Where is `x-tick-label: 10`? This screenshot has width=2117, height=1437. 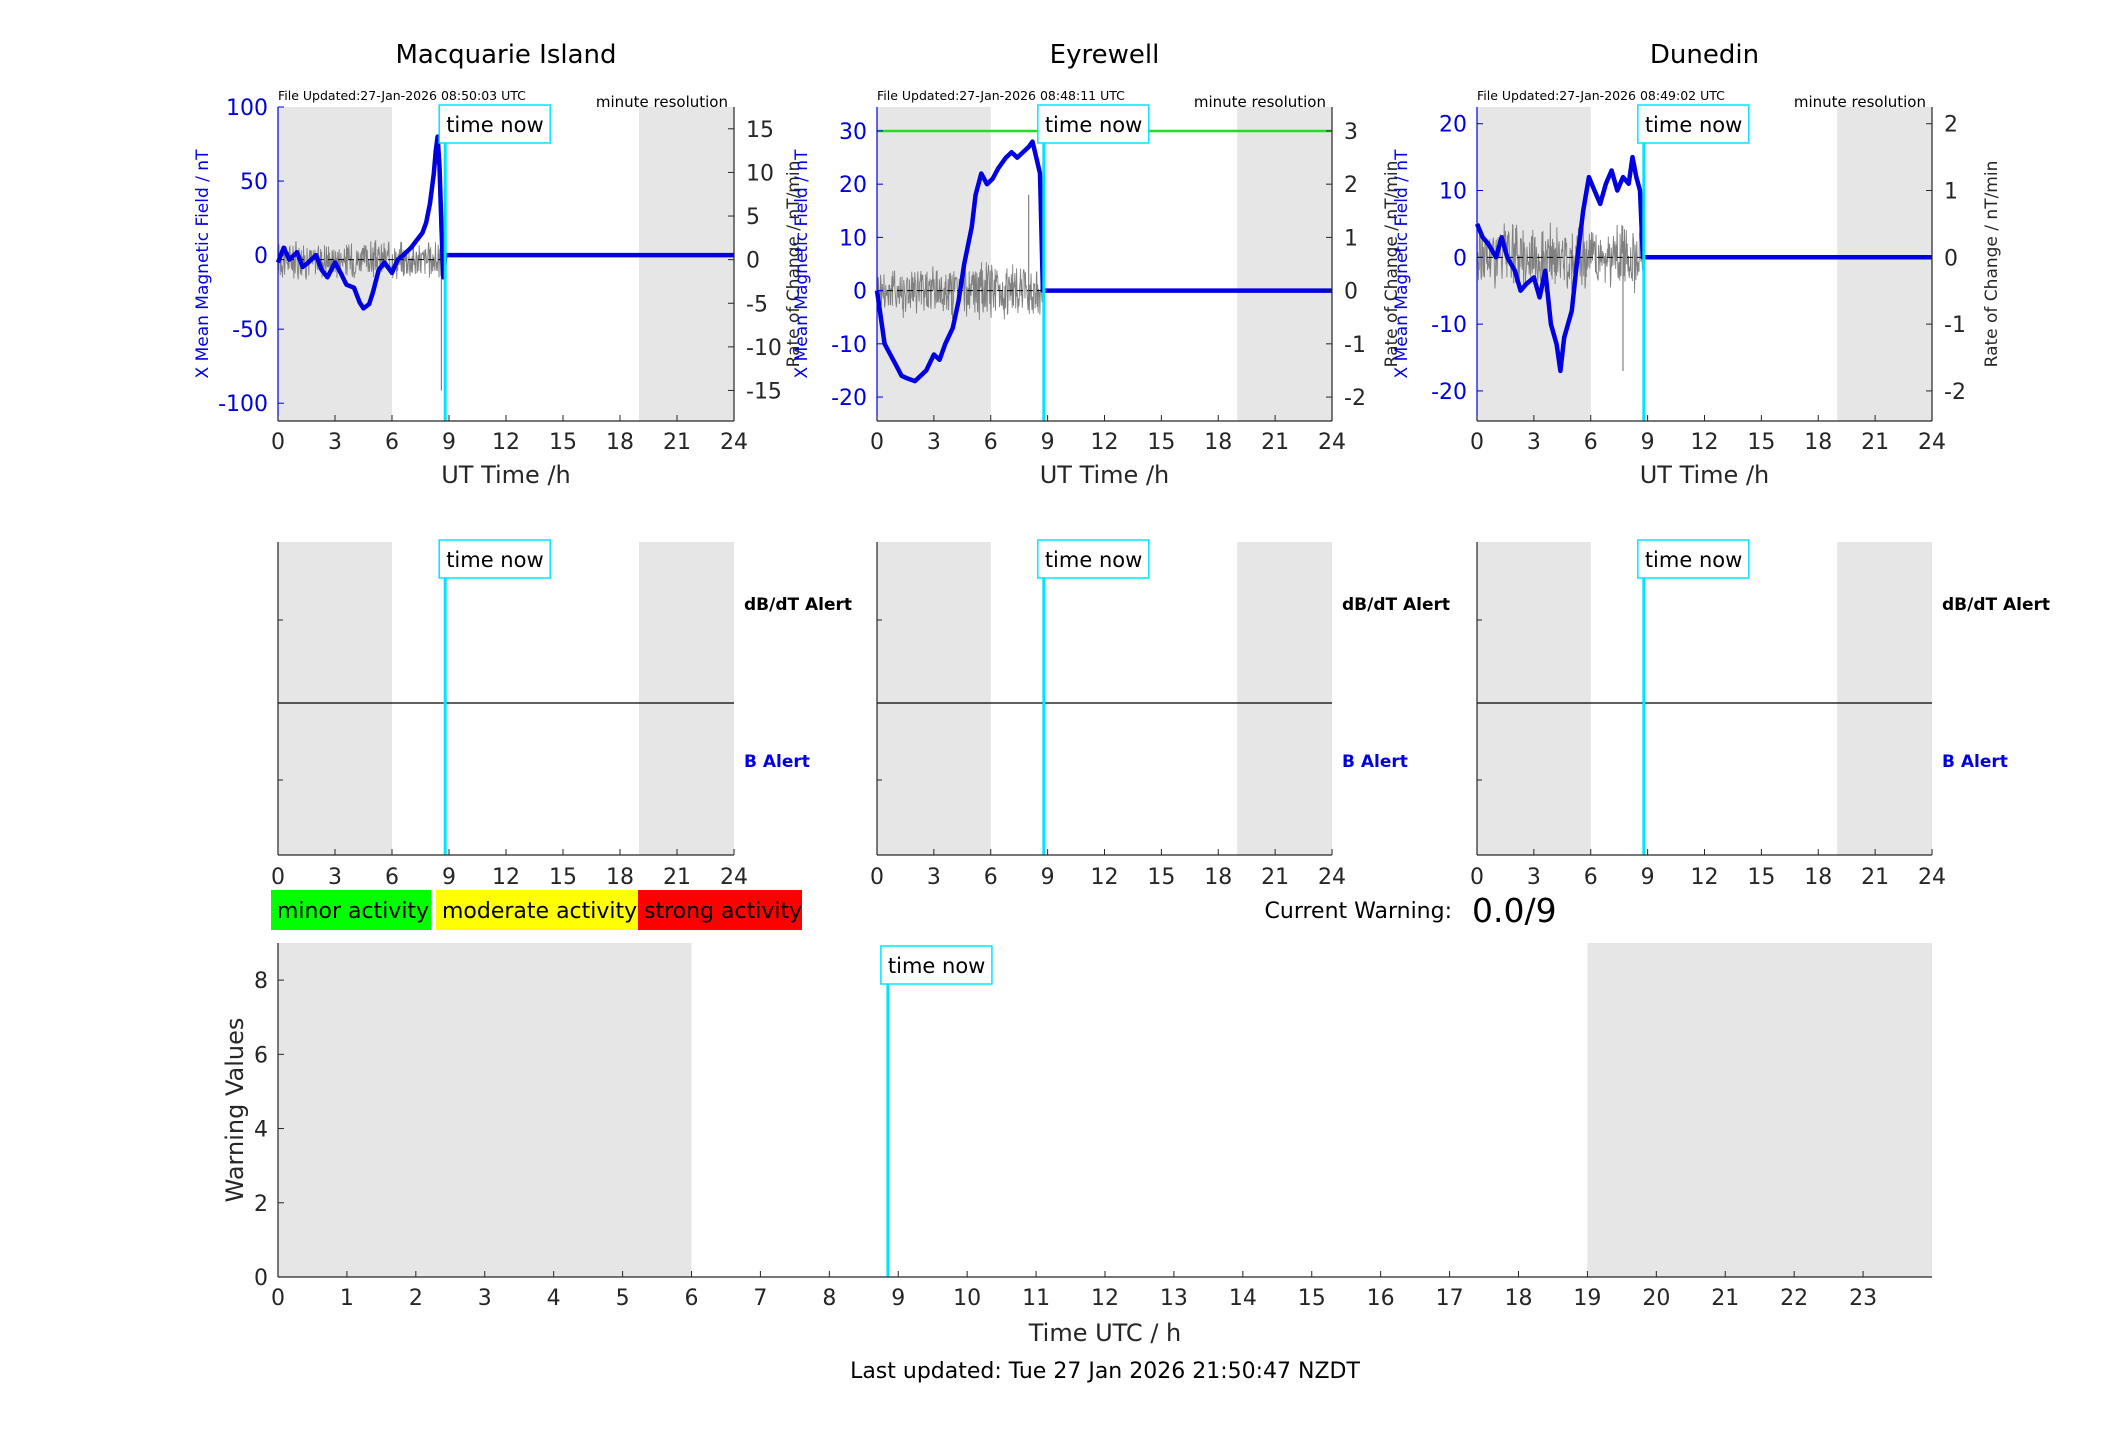 x-tick-label: 10 is located at coordinates (967, 1298).